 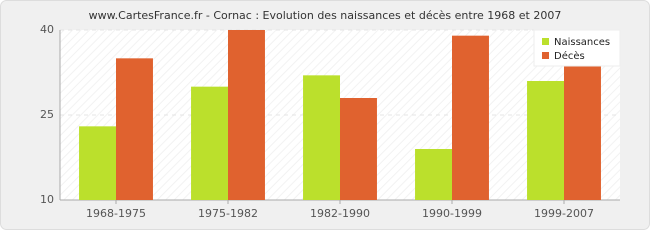 I want to click on legend-label: Naissances, so click(x=582, y=42).